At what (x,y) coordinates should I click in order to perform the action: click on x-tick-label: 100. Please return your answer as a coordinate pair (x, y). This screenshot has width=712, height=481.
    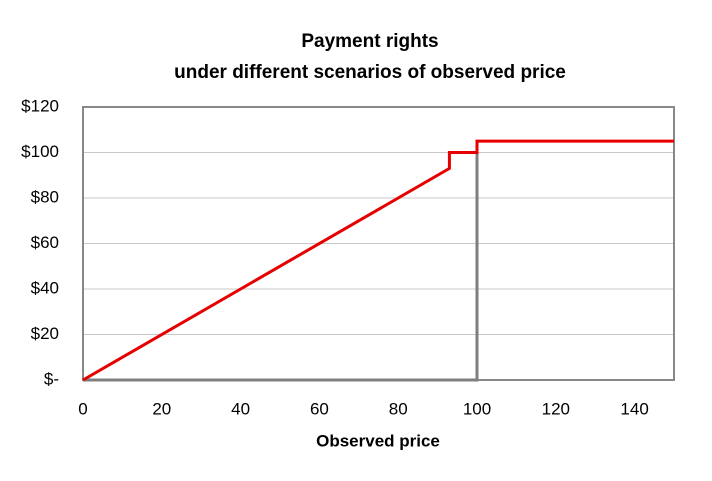
    Looking at the image, I should click on (477, 408).